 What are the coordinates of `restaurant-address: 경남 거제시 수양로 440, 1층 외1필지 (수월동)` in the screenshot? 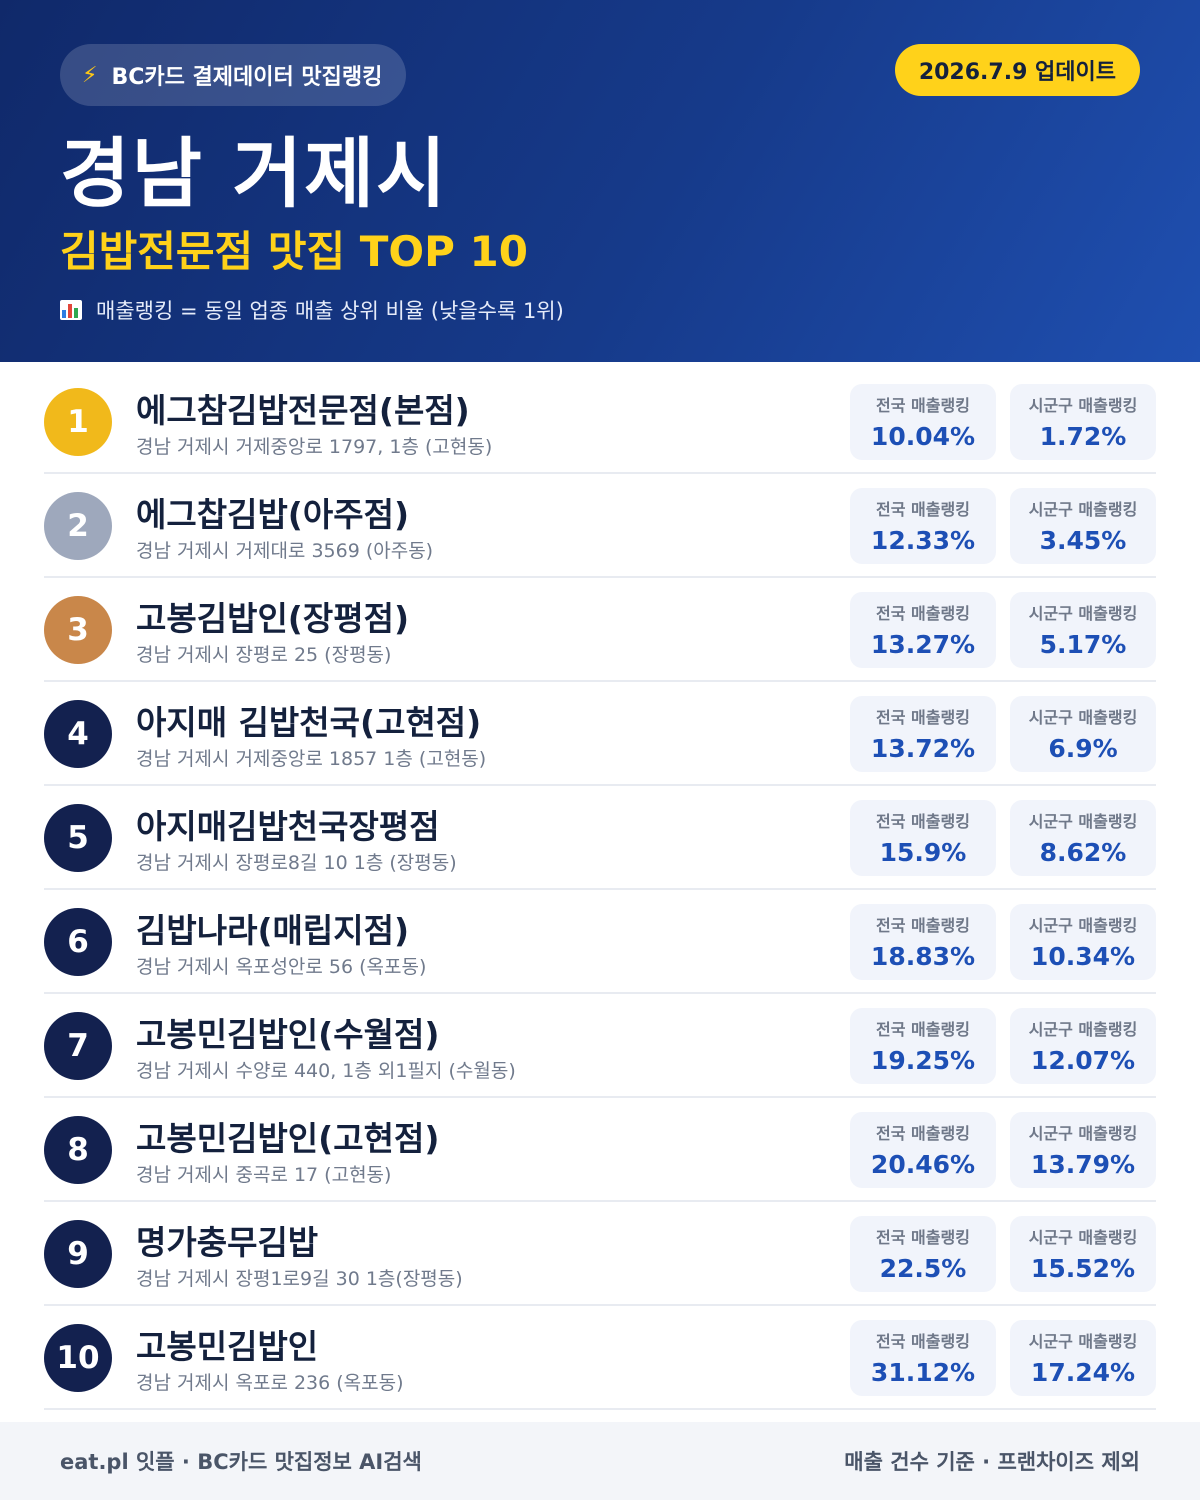 It's located at (326, 1071).